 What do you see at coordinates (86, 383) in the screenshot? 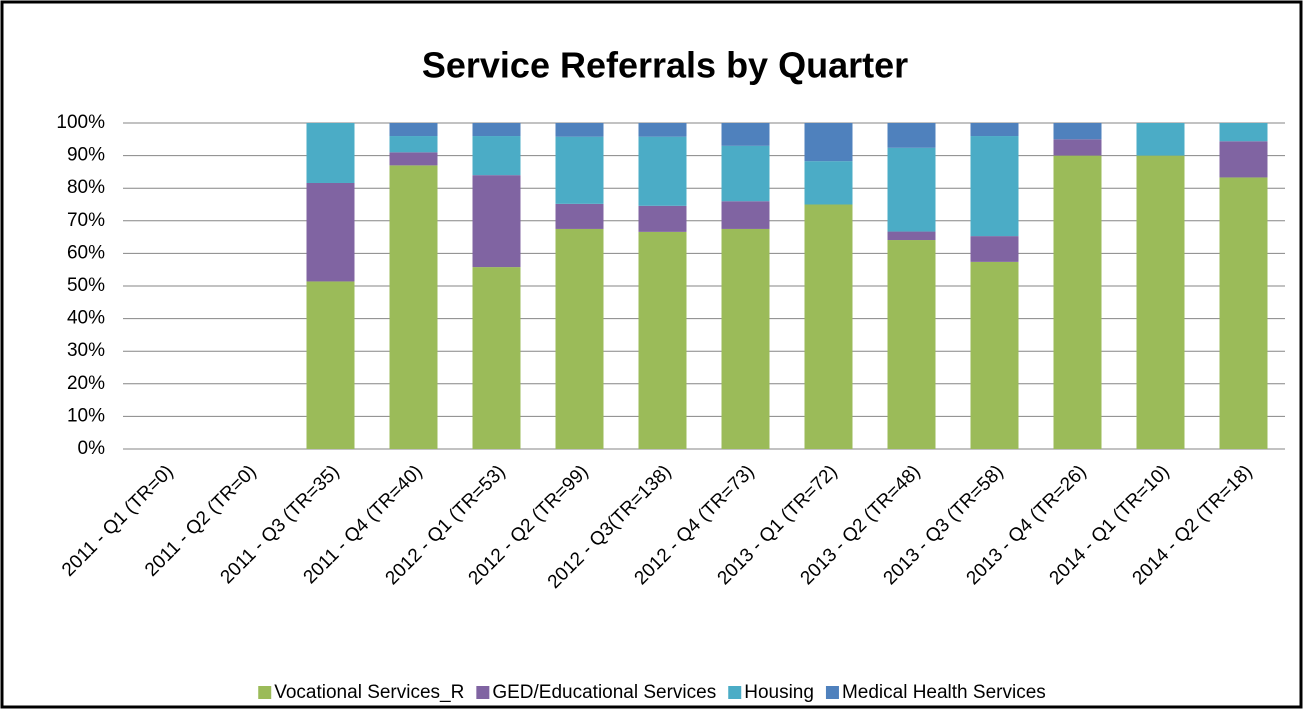
I see `y-tick-label: 20%` at bounding box center [86, 383].